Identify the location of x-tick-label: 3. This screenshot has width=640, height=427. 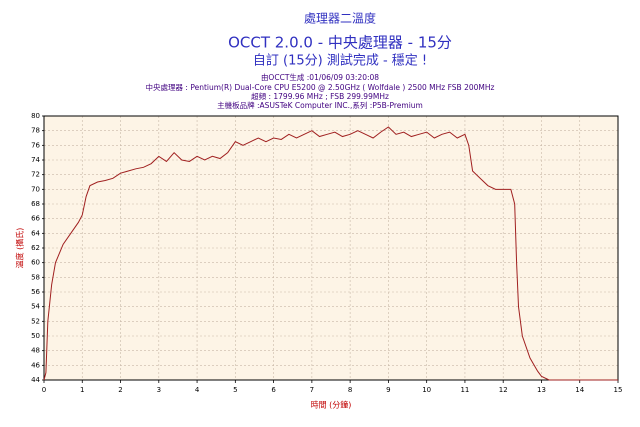
(159, 390).